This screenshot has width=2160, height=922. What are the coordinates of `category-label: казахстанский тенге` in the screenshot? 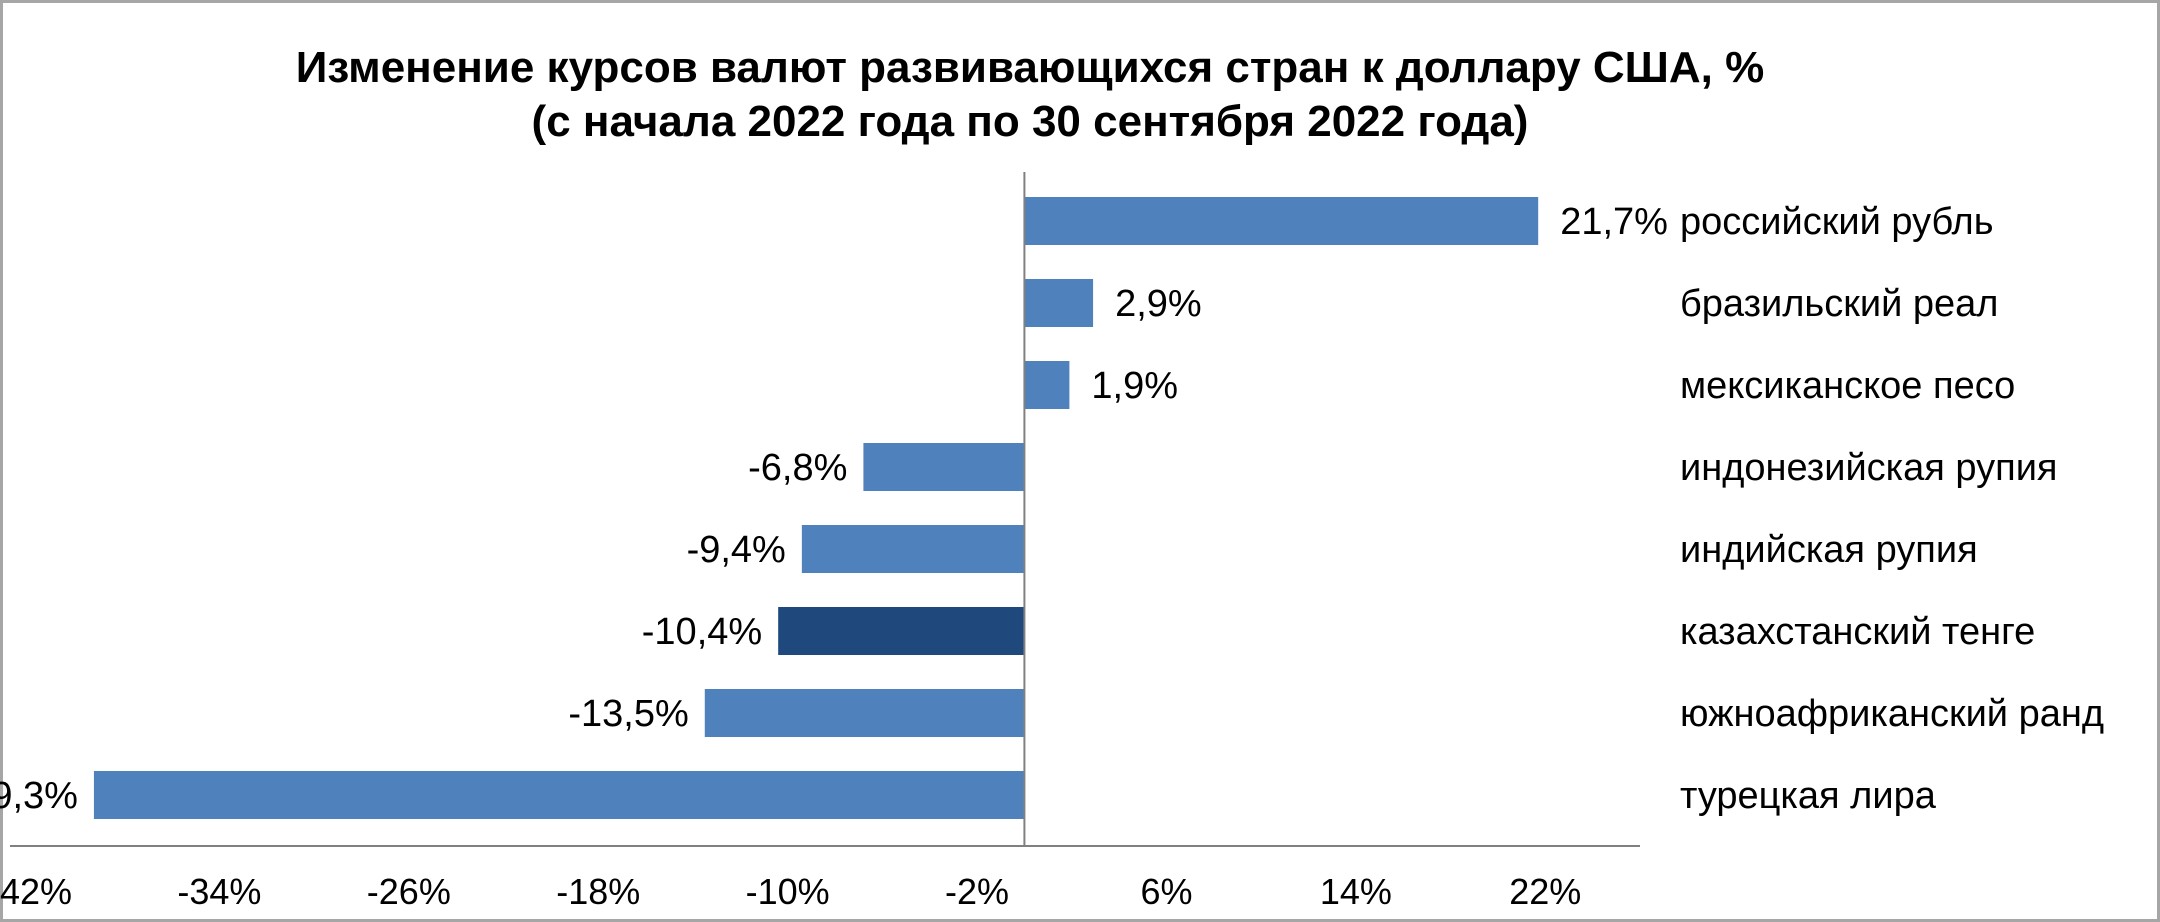 It's located at (1857, 632).